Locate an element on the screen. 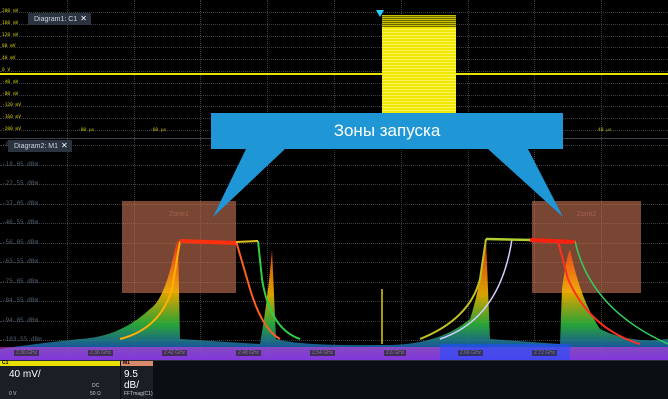  c1-coupling: DC is located at coordinates (96, 386).